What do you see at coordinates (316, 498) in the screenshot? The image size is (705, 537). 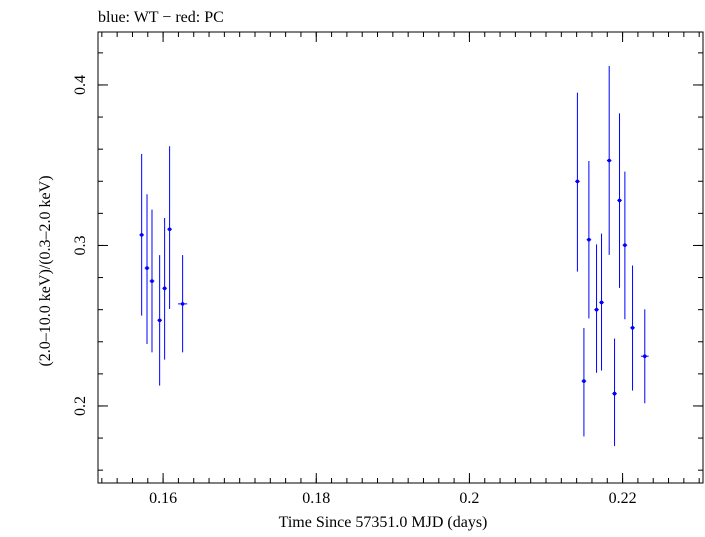 I see `x-tick-label: 0.18` at bounding box center [316, 498].